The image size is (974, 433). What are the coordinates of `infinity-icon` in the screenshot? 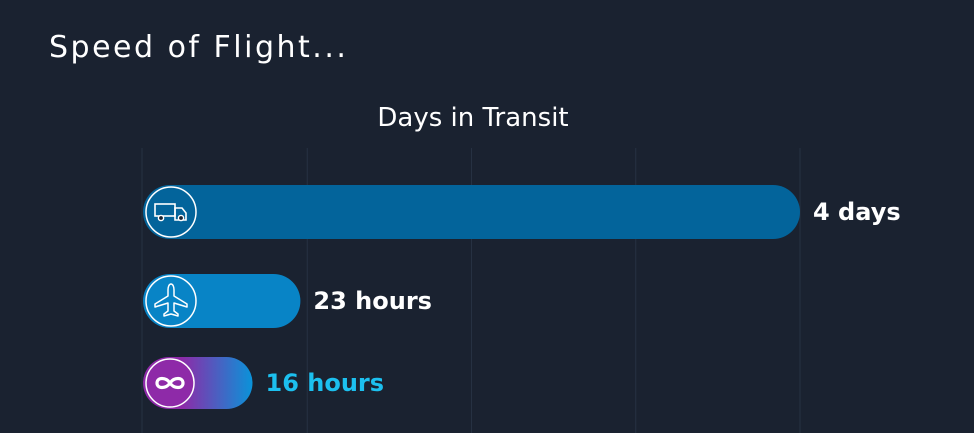 It's located at (170, 383).